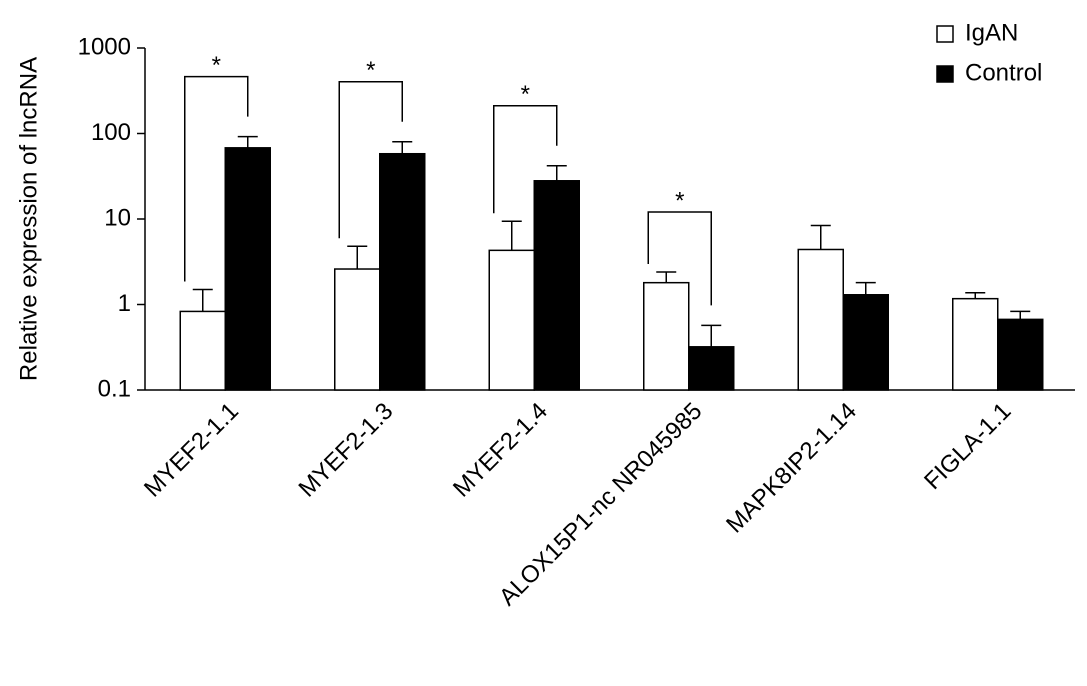  What do you see at coordinates (346, 450) in the screenshot?
I see `x-tick-label: MYEF2-1.3` at bounding box center [346, 450].